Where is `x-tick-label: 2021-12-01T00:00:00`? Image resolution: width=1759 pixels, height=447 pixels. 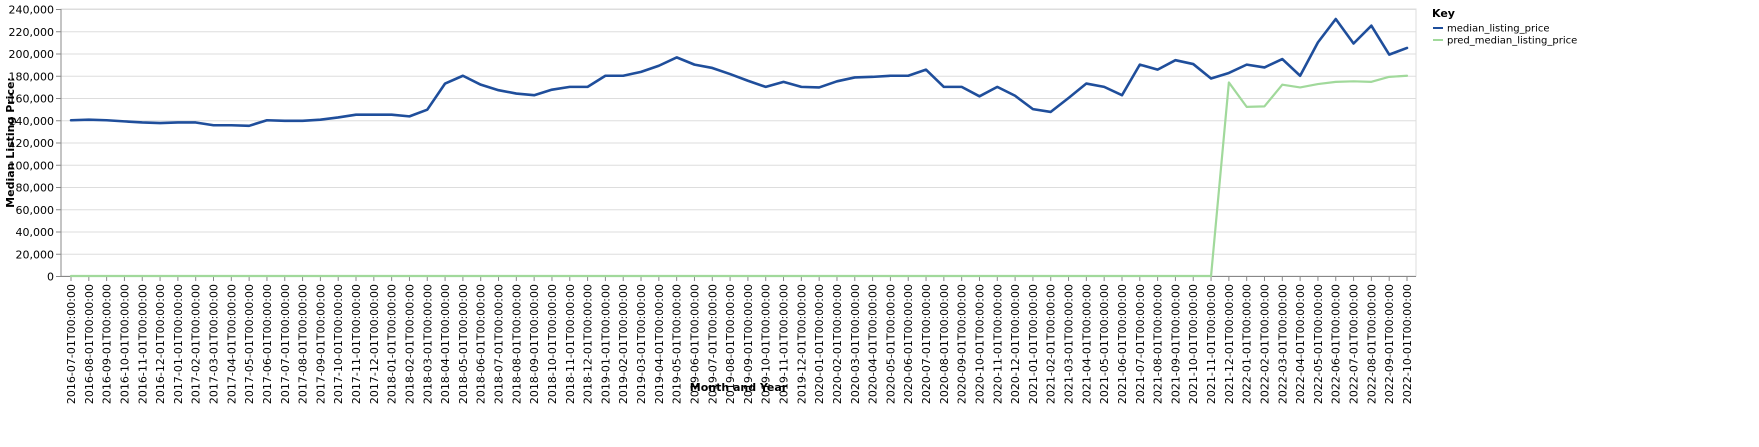 x-tick-label: 2021-12-01T00:00:00 is located at coordinates (1229, 344).